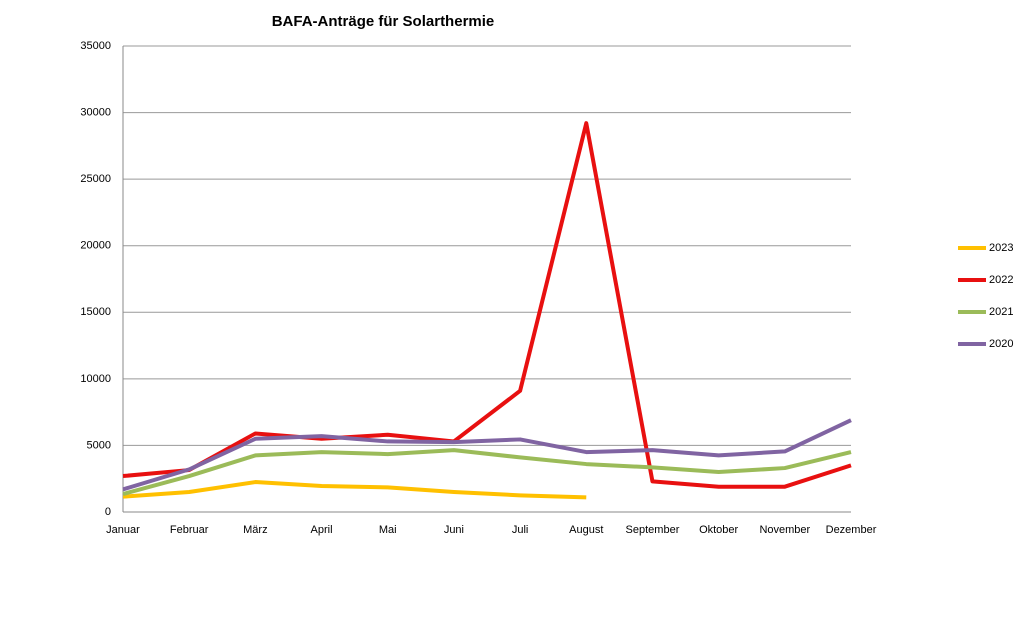  What do you see at coordinates (1001, 248) in the screenshot?
I see `legend-label: 2023` at bounding box center [1001, 248].